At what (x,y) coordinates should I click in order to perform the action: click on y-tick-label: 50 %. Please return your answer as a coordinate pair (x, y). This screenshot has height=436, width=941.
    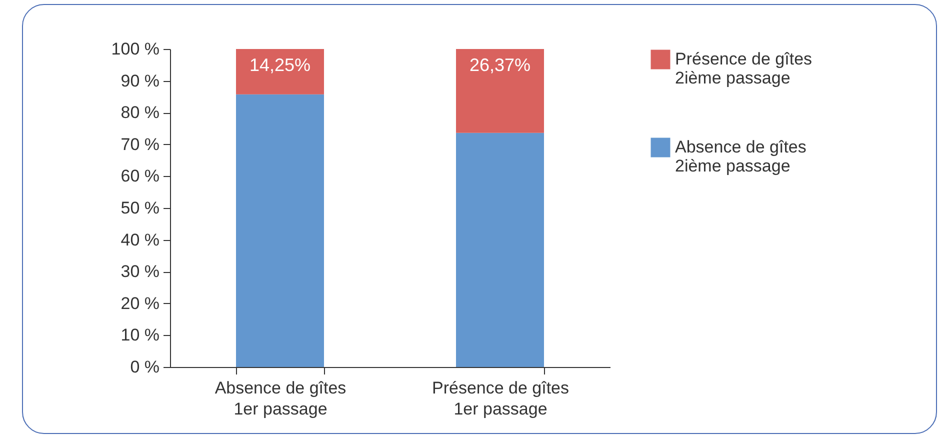
    Looking at the image, I should click on (140, 208).